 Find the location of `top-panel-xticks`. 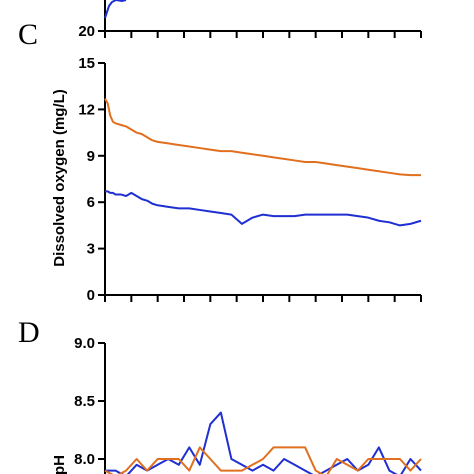

top-panel-xticks is located at coordinates (263, 34).